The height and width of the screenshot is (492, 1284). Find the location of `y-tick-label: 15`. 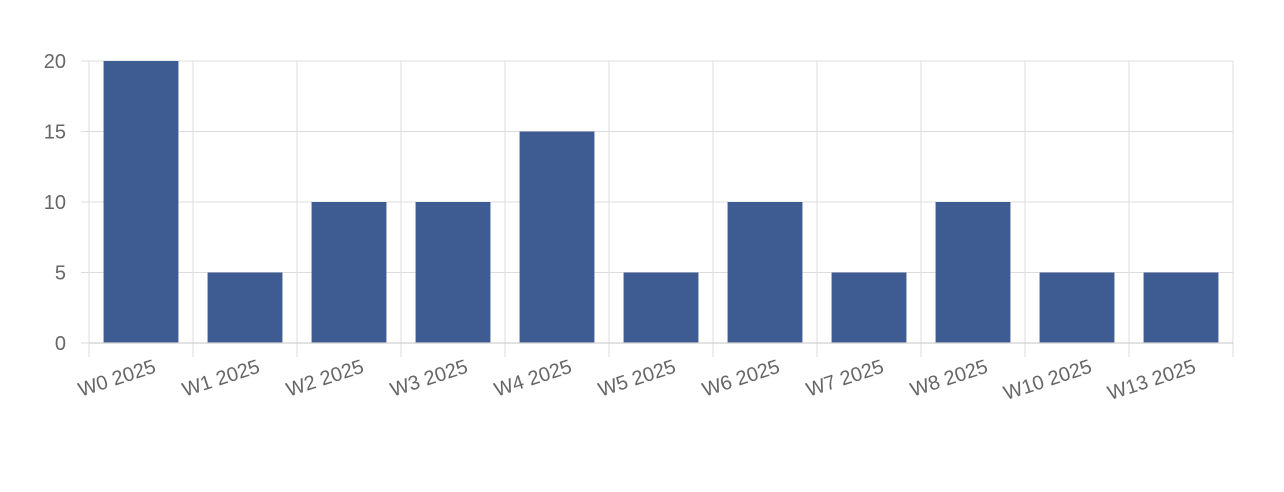

y-tick-label: 15 is located at coordinates (55, 133).